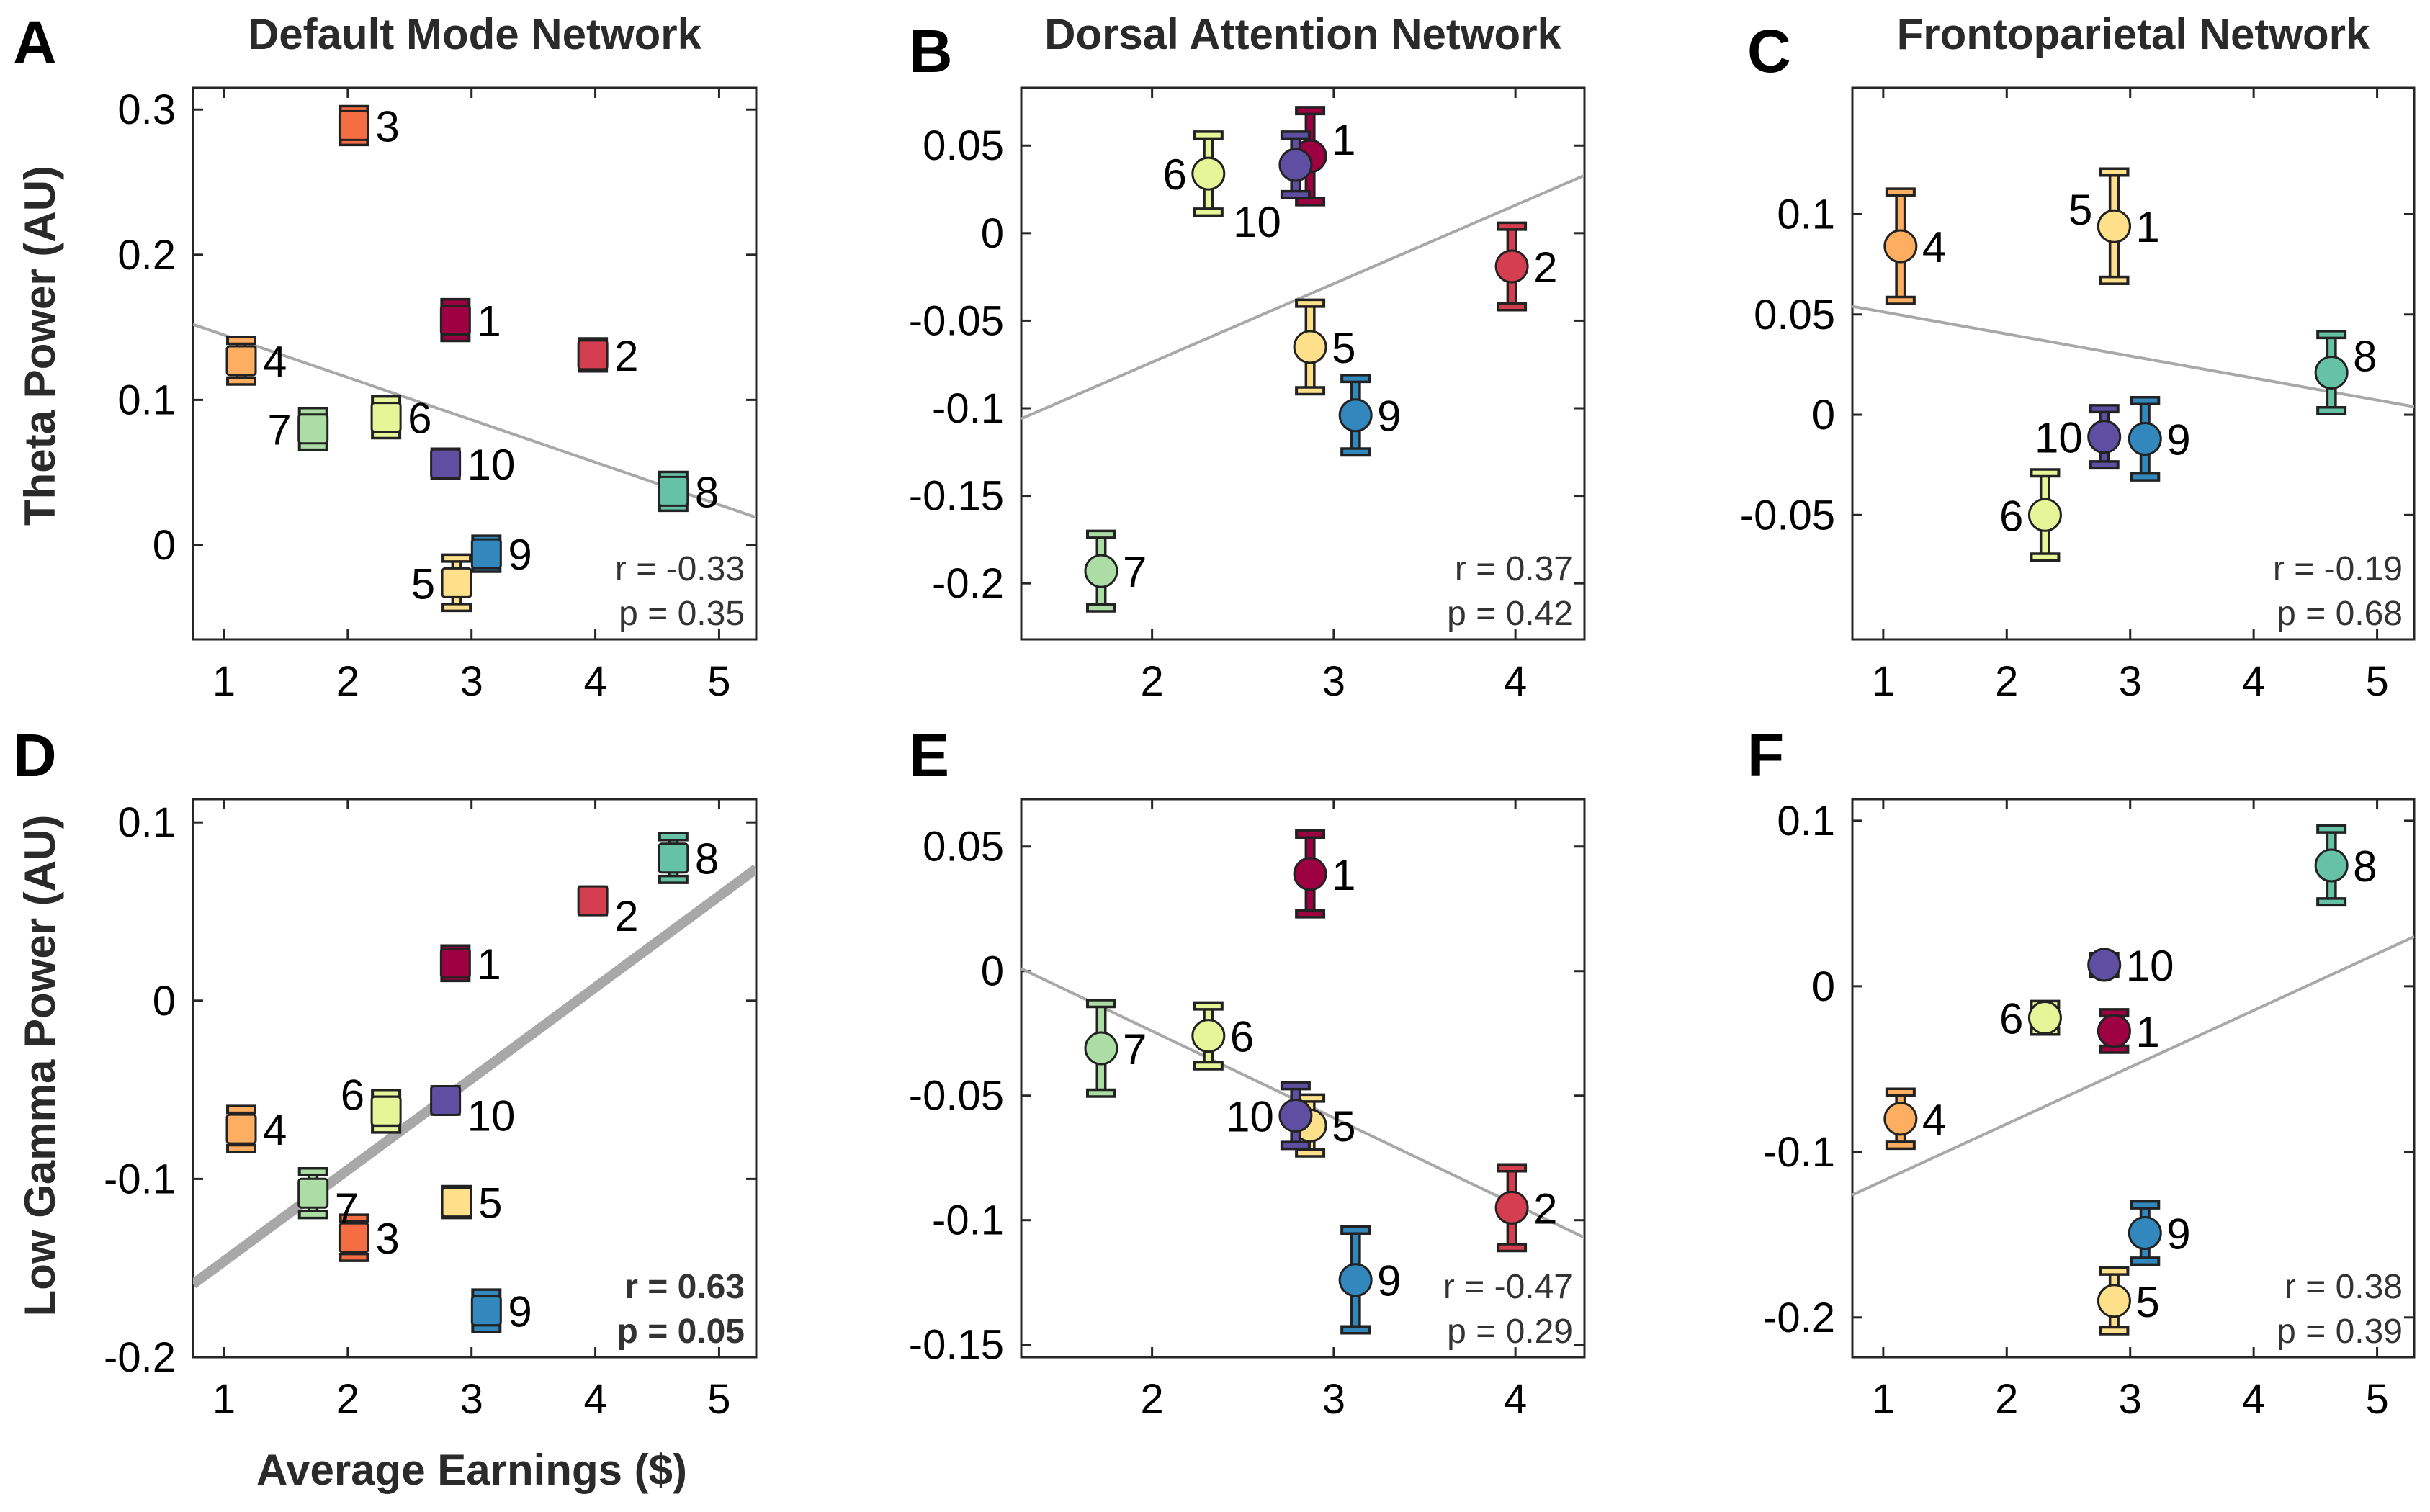 This screenshot has height=1512, width=2430. I want to click on r-value: r = 0.63, so click(684, 1287).